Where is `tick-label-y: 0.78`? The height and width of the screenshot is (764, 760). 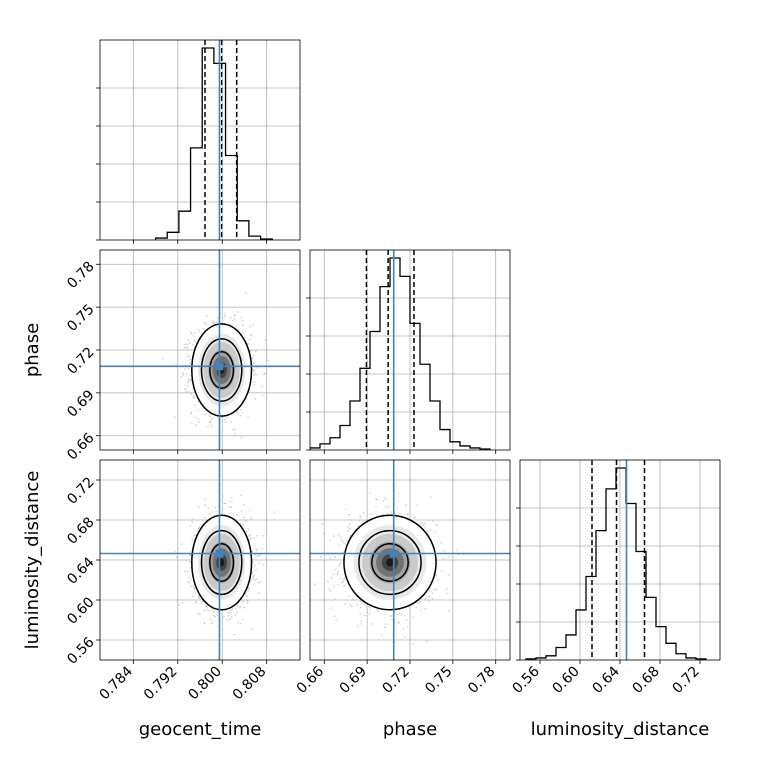 tick-label-y: 0.78 is located at coordinates (80, 275).